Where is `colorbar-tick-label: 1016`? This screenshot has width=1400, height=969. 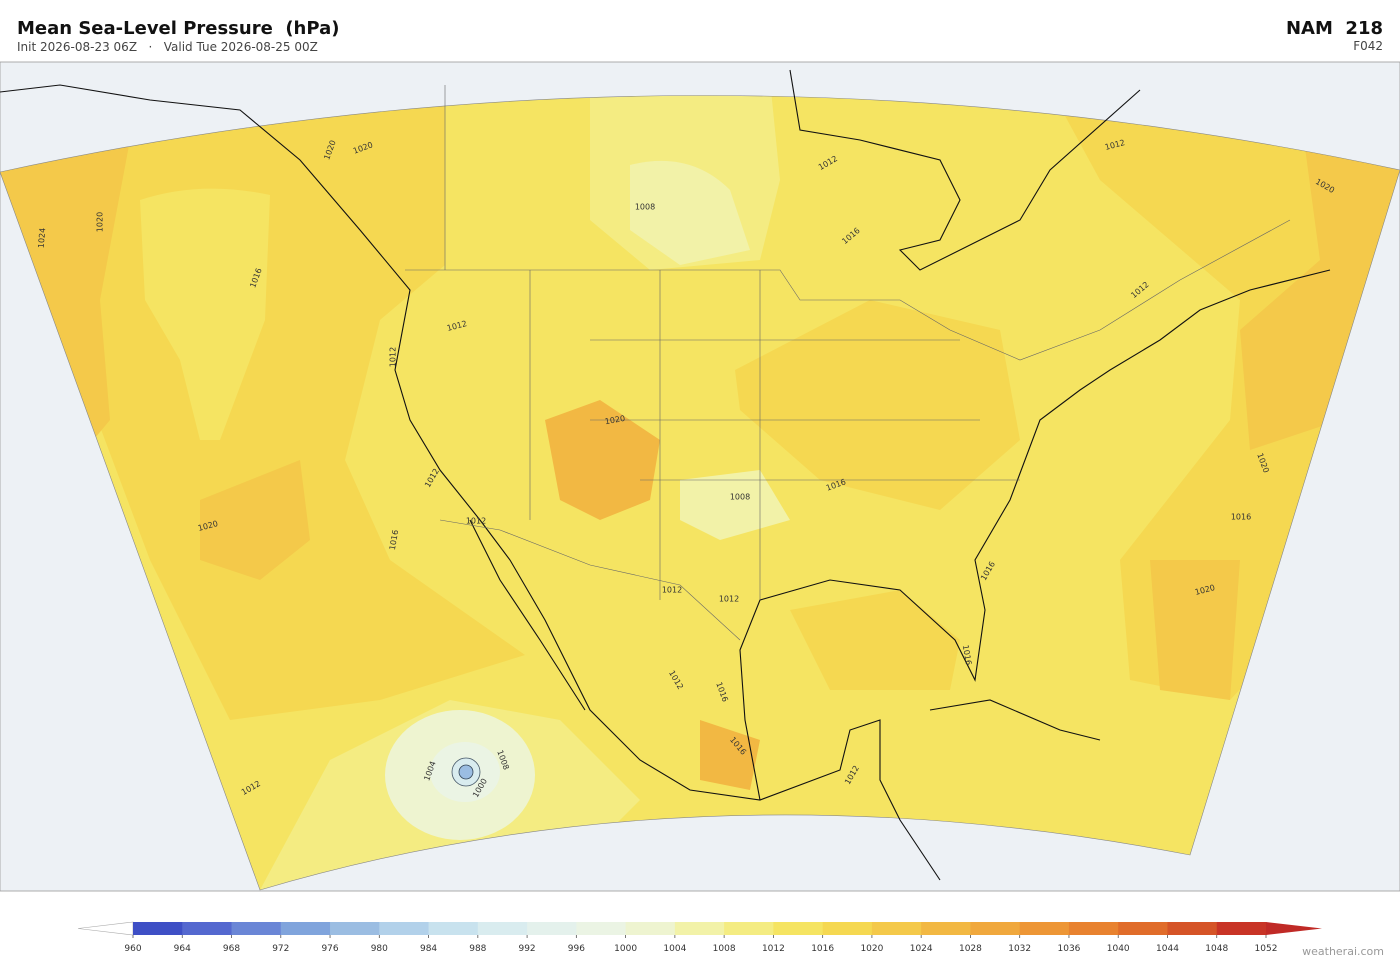
colorbar-tick-label: 1016 is located at coordinates (822, 949).